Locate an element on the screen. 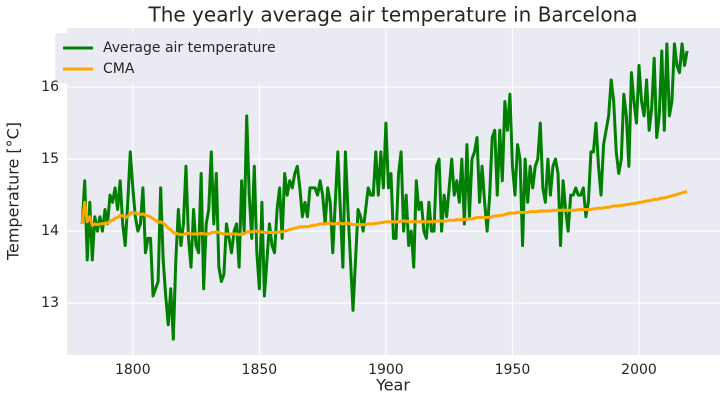  y-tick-label: 15 is located at coordinates (50, 159).